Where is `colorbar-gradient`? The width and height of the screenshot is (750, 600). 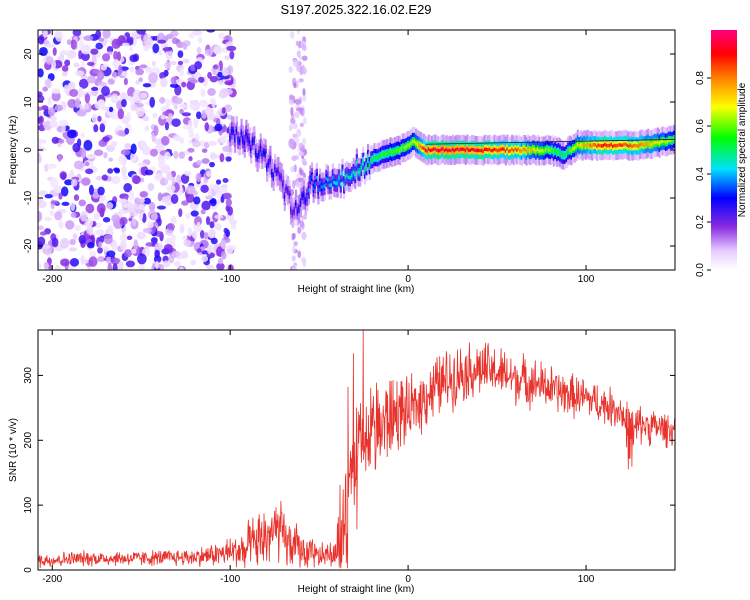
colorbar-gradient is located at coordinates (724, 150).